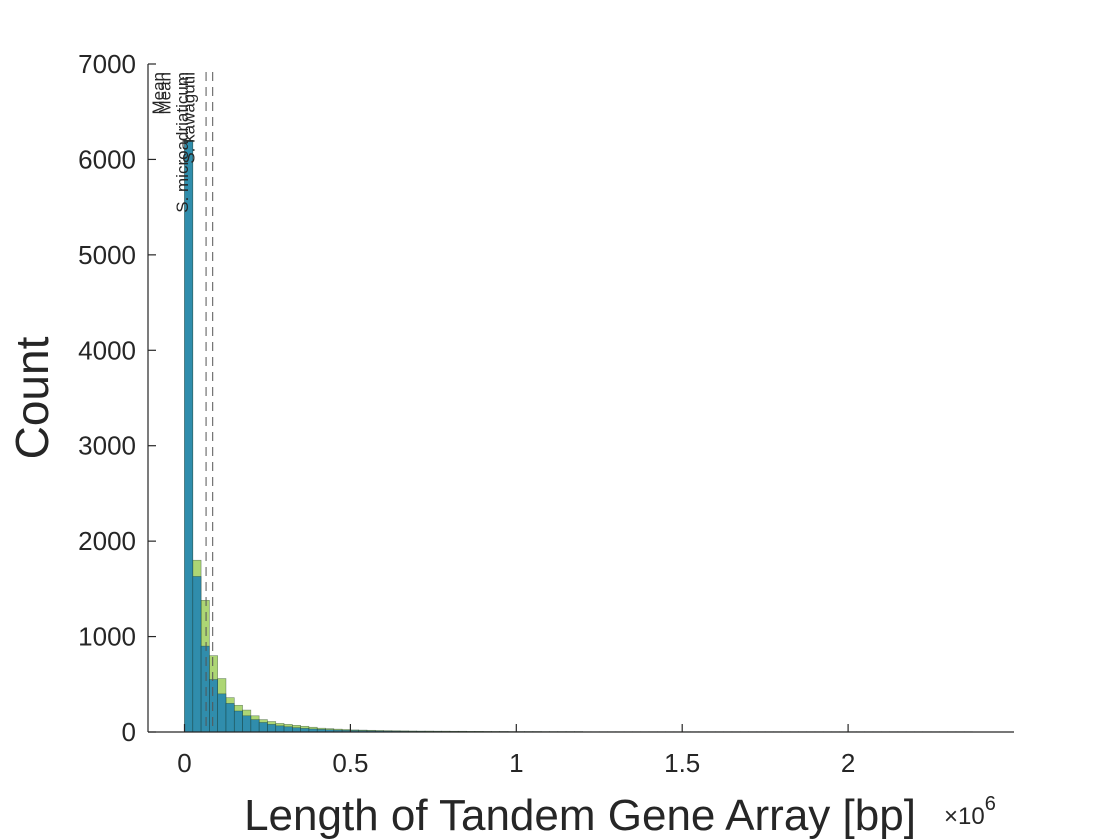 The height and width of the screenshot is (840, 1120). Describe the element at coordinates (107, 159) in the screenshot. I see `y-tick-label: 6000` at that location.